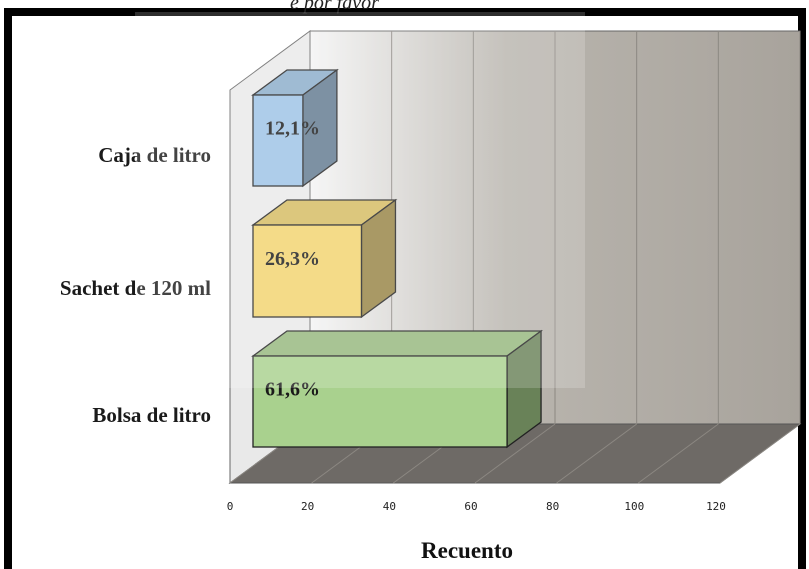  I want to click on x-tick-label: 120, so click(716, 506).